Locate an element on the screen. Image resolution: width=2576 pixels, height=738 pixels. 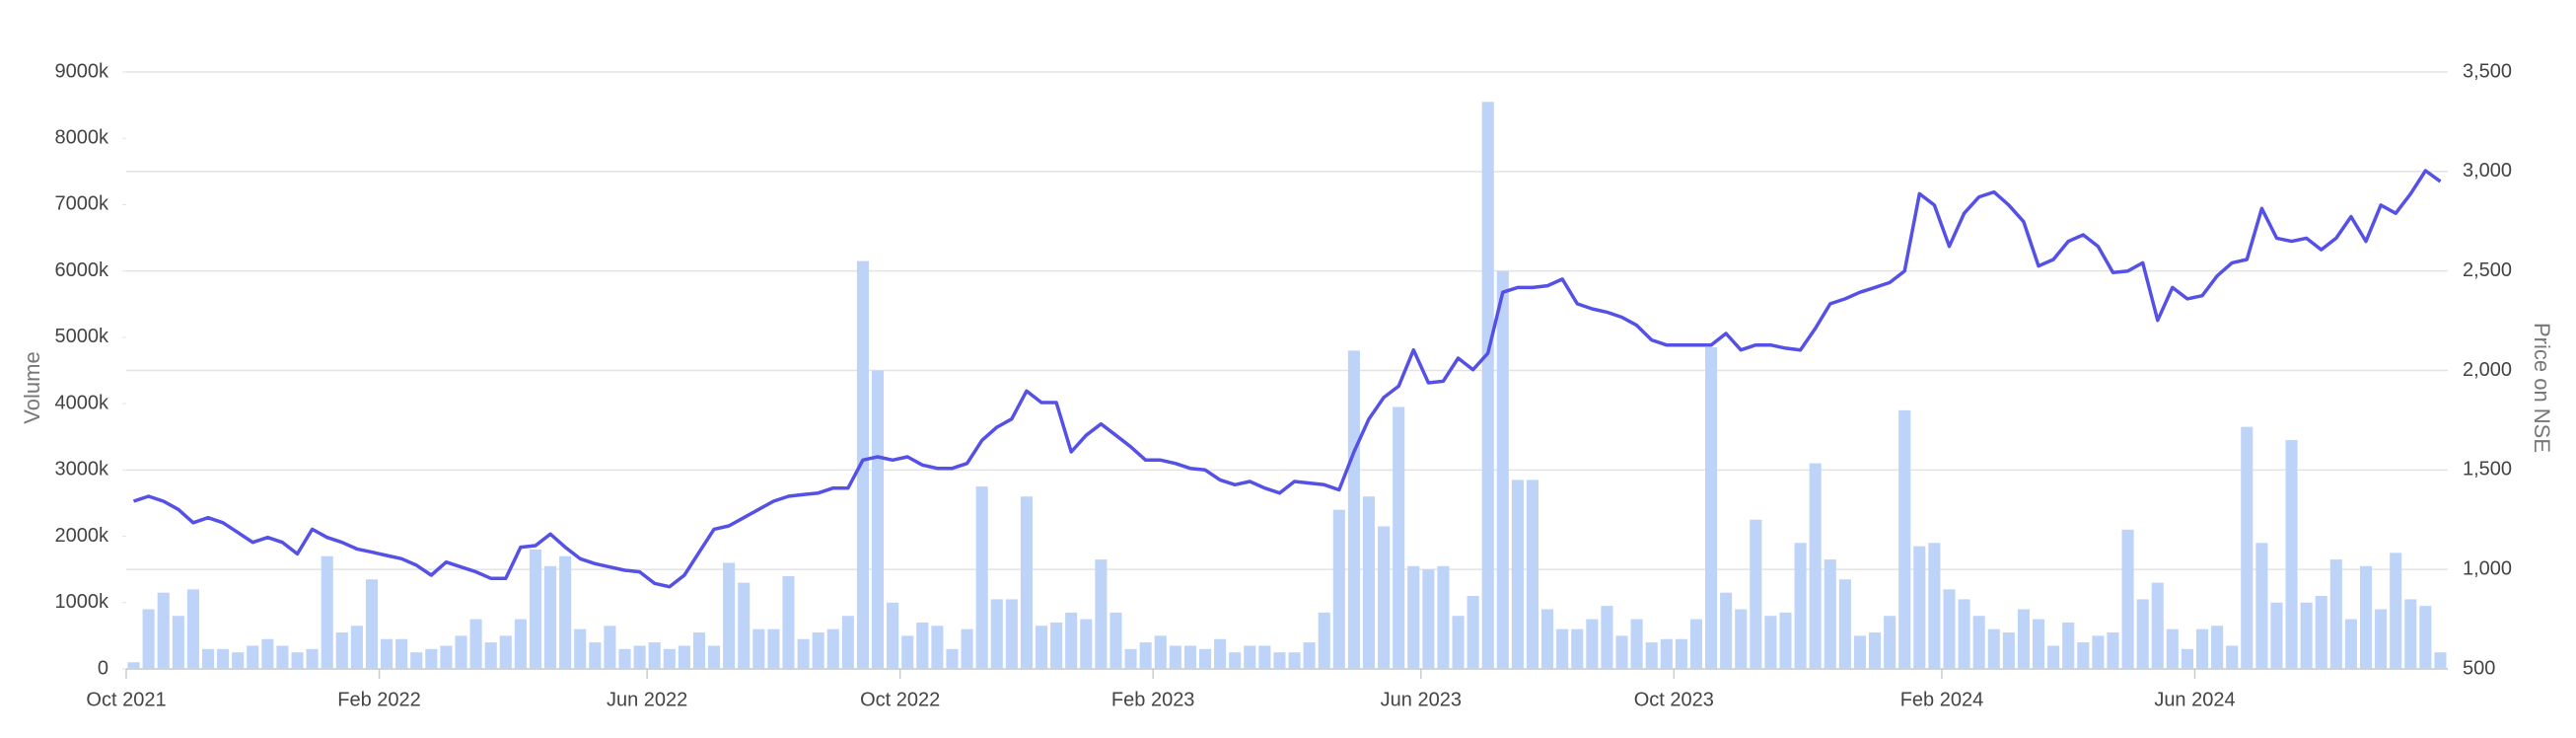
y2-tick-label: 500 is located at coordinates (2479, 668).